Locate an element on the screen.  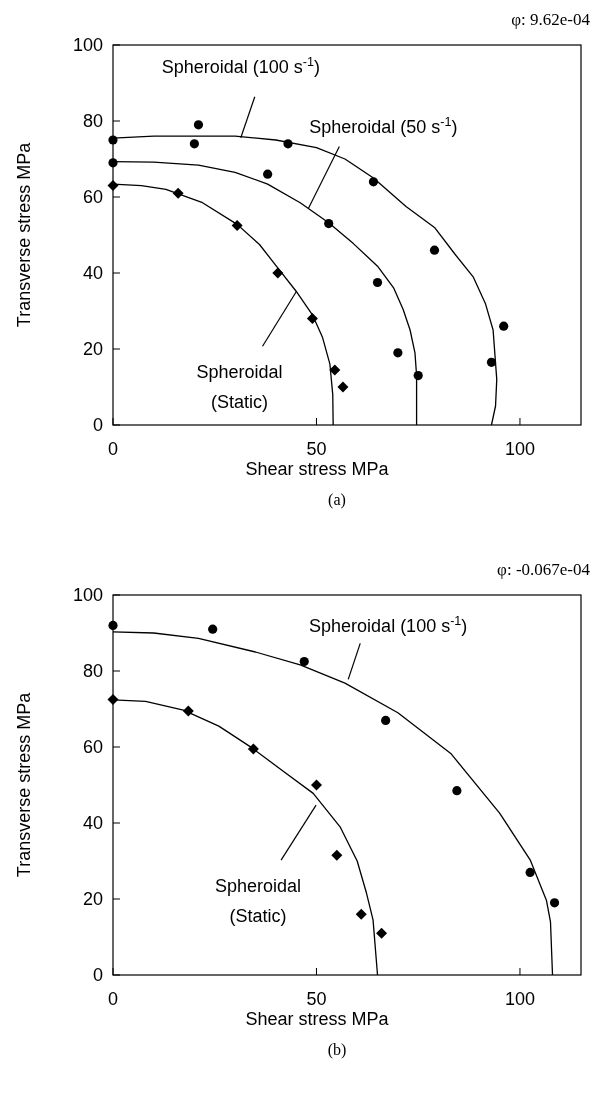
text: (a) is located at coordinates (337, 500).